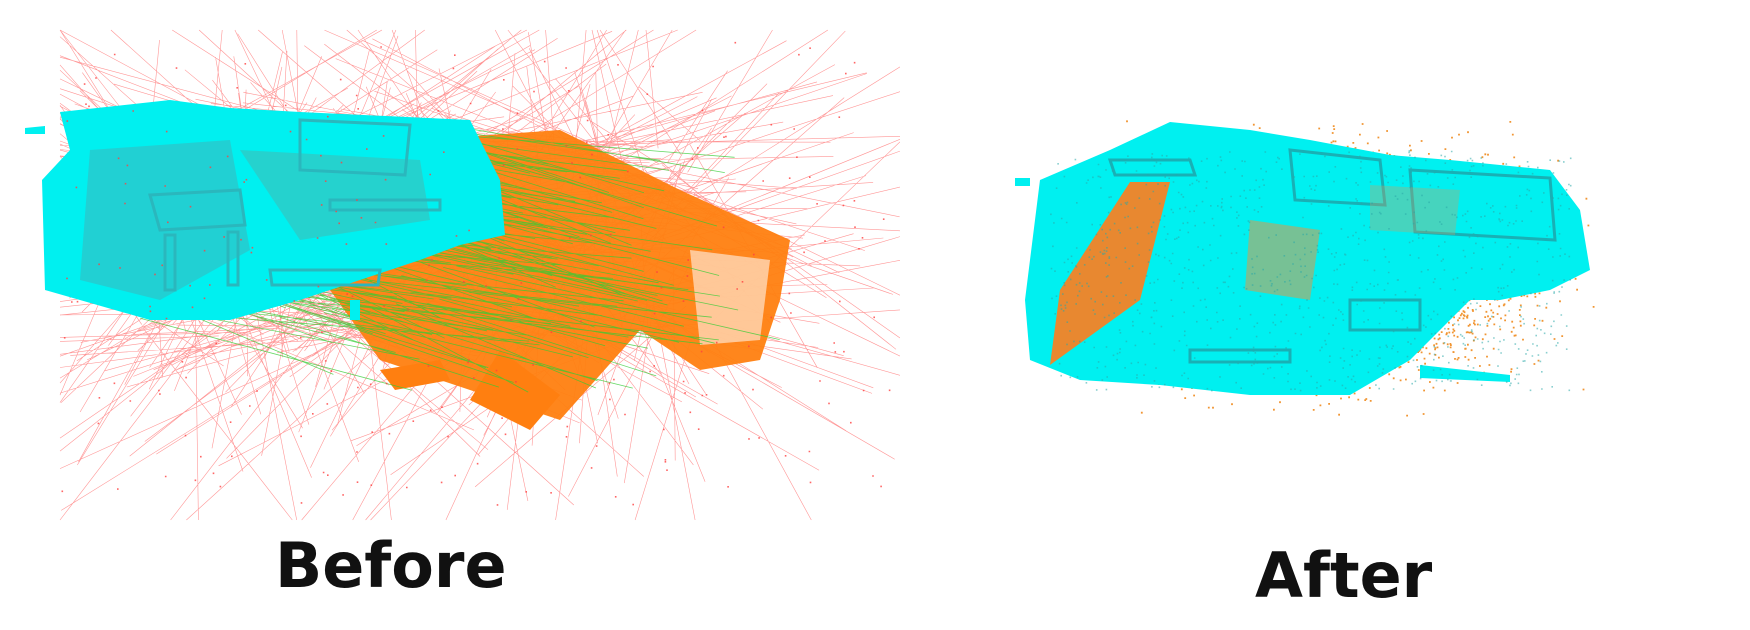  What do you see at coordinates (1255, 273) in the screenshot?
I see `aligned-target-cloud` at bounding box center [1255, 273].